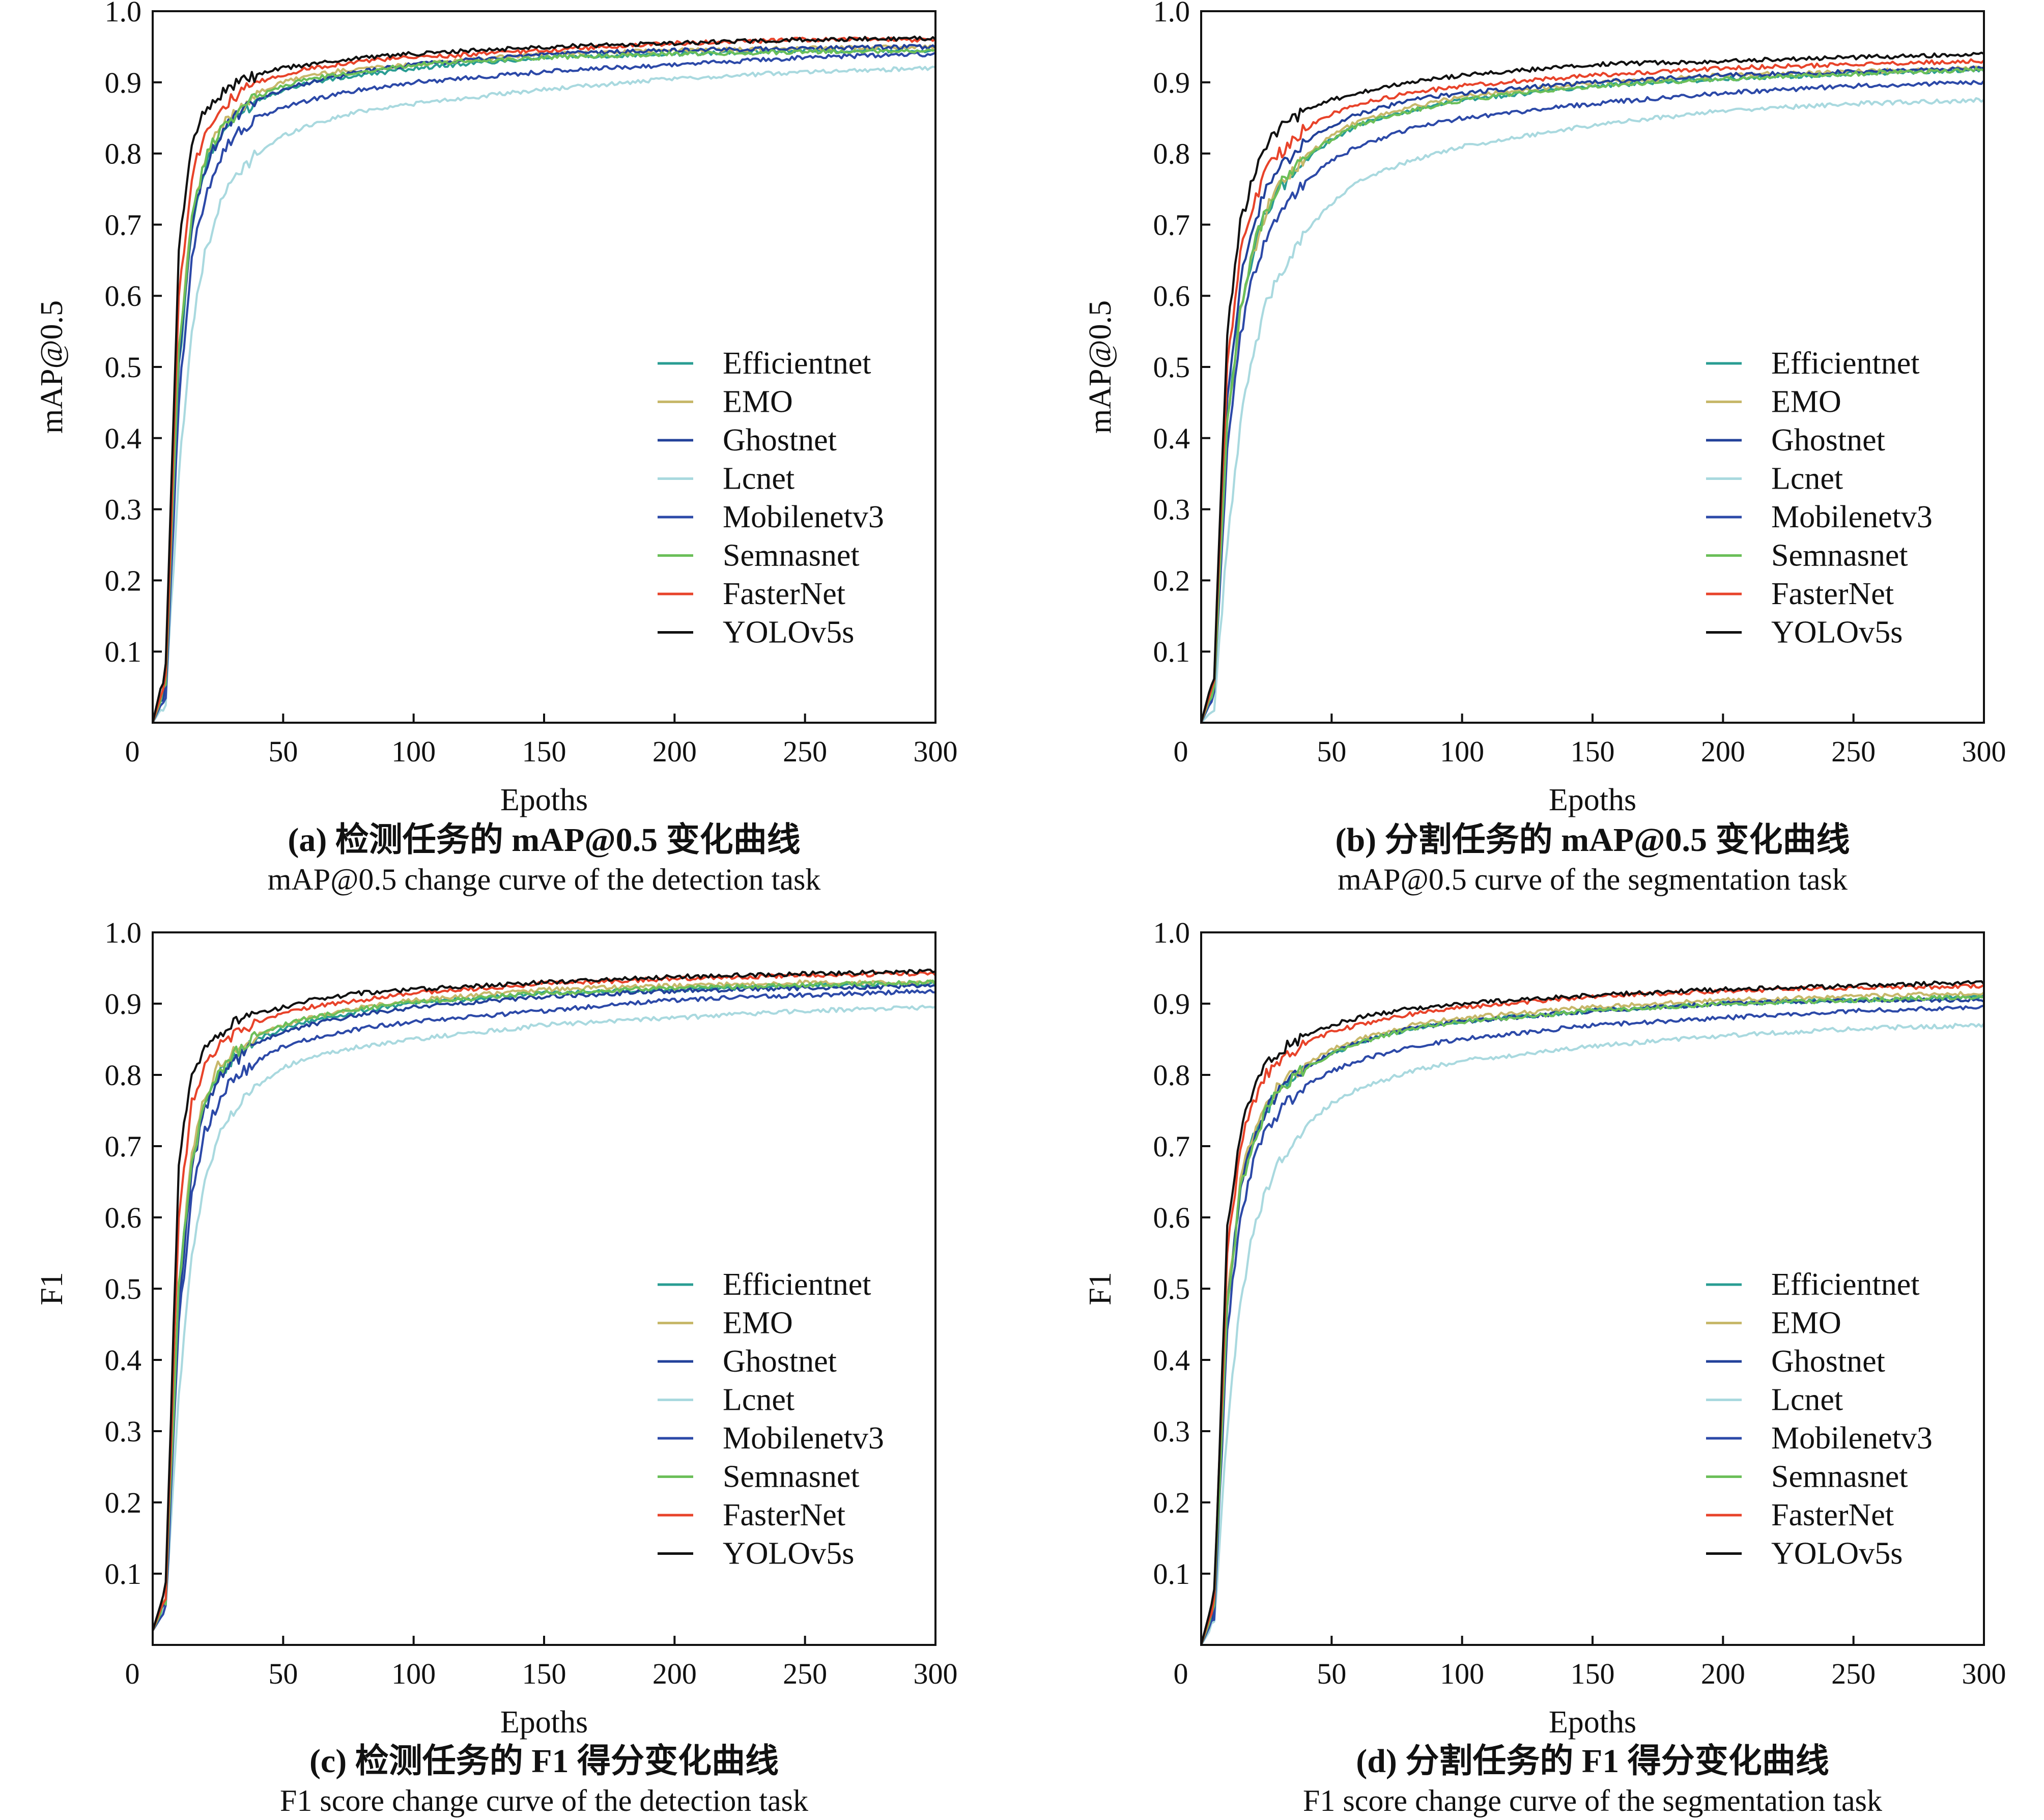 The image size is (2044, 1820). What do you see at coordinates (544, 840) in the screenshot?
I see `figure-caption-cn: (a) 检测任务的 mAP@0.5 变化曲线` at bounding box center [544, 840].